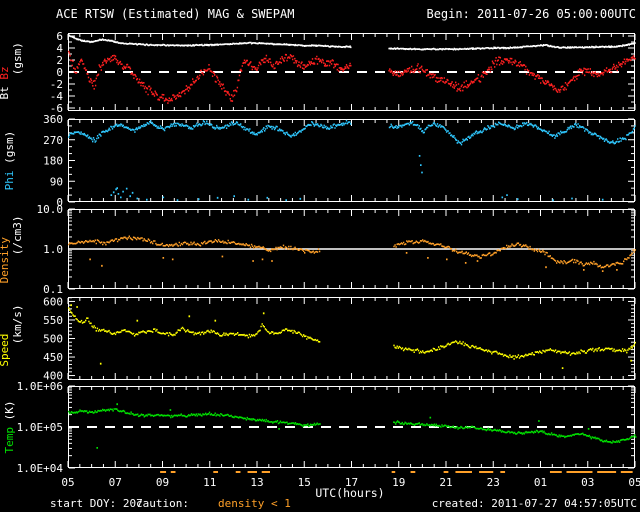 The height and width of the screenshot is (512, 640). Describe the element at coordinates (57, 96) in the screenshot. I see `svg-text: -4` at that location.